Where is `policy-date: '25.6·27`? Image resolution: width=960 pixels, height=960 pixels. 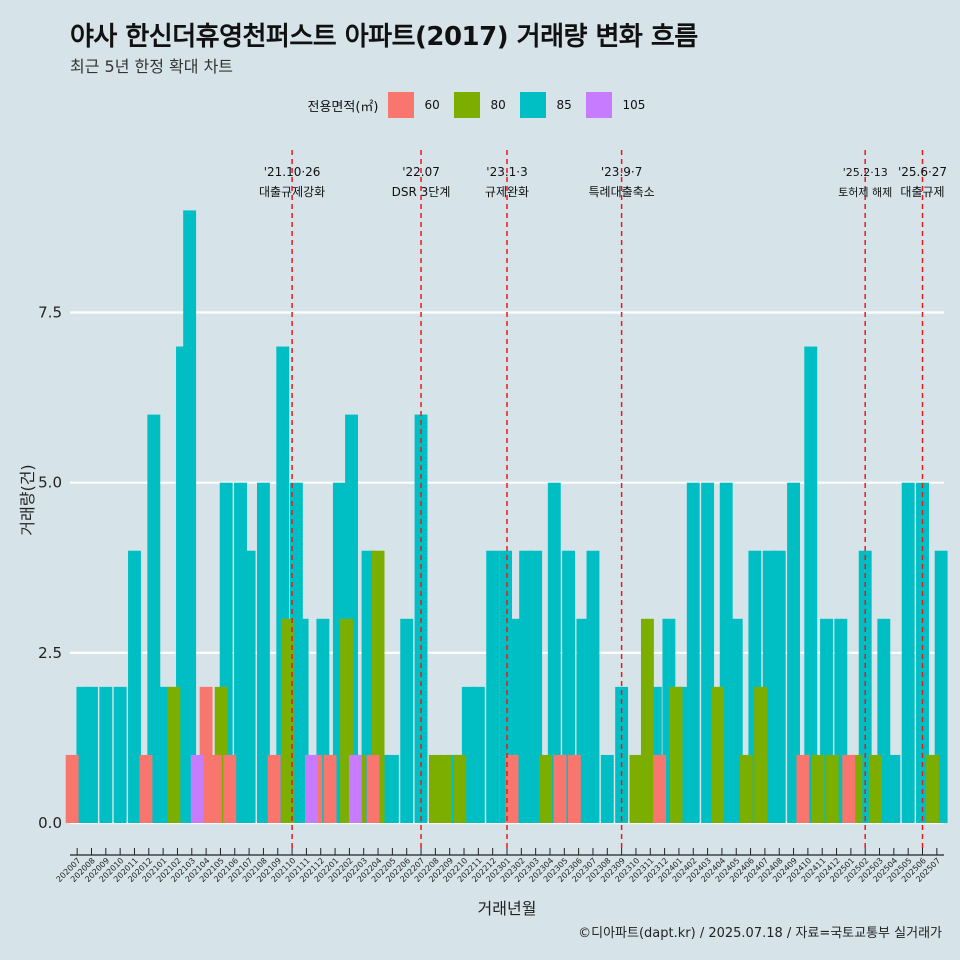 policy-date: '25.6·27 is located at coordinates (922, 172).